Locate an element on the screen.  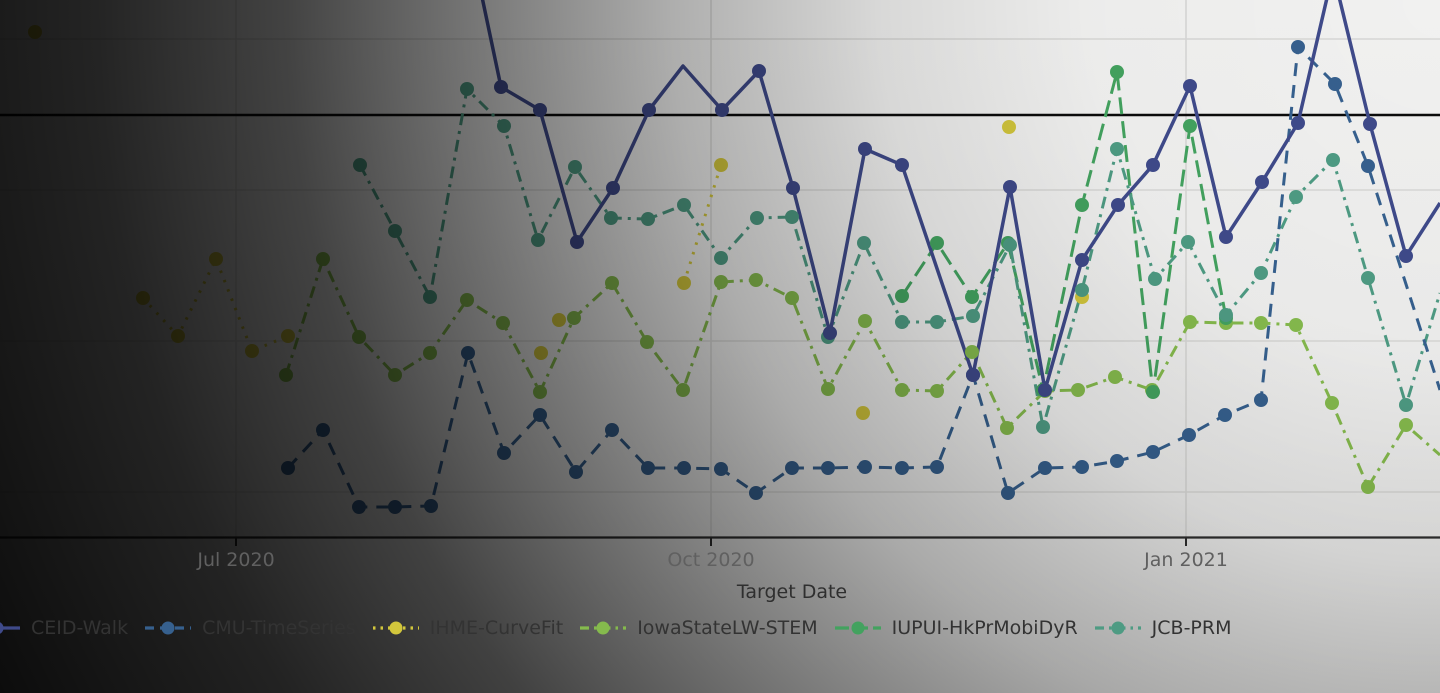
legend-item-IHME-CurveFit: IHME-CurveFit is located at coordinates (468, 628).